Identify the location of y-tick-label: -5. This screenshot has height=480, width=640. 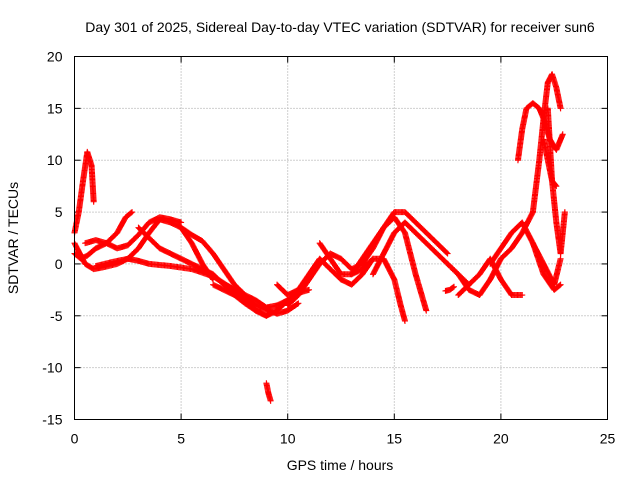
(56, 316).